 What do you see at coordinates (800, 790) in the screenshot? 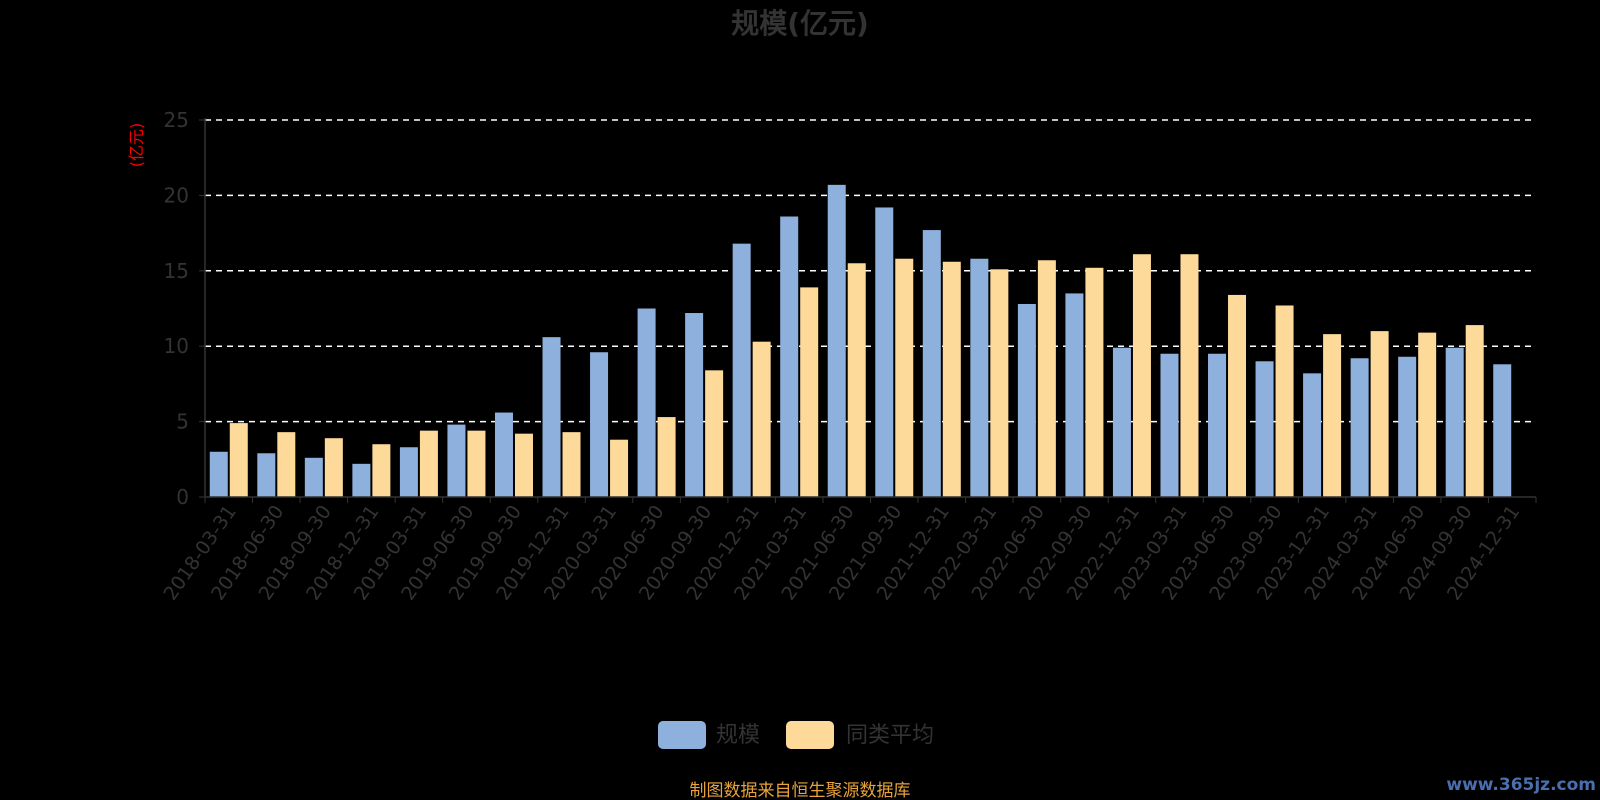
I see `data-source-note: 制图数据来自恒生聚源数据库` at bounding box center [800, 790].